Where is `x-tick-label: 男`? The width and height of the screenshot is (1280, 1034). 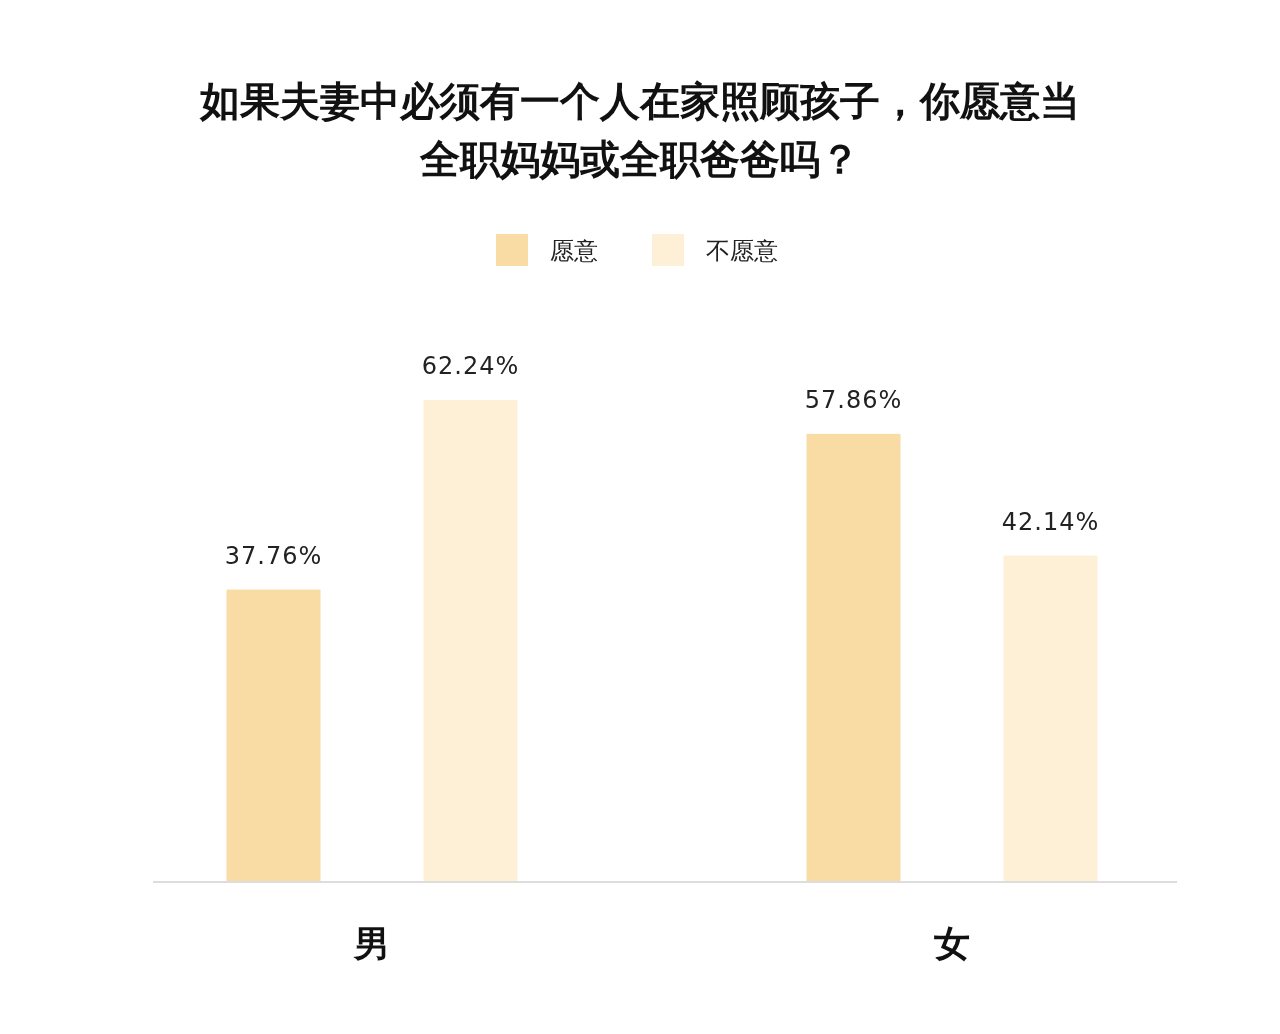 x-tick-label: 男 is located at coordinates (371, 943).